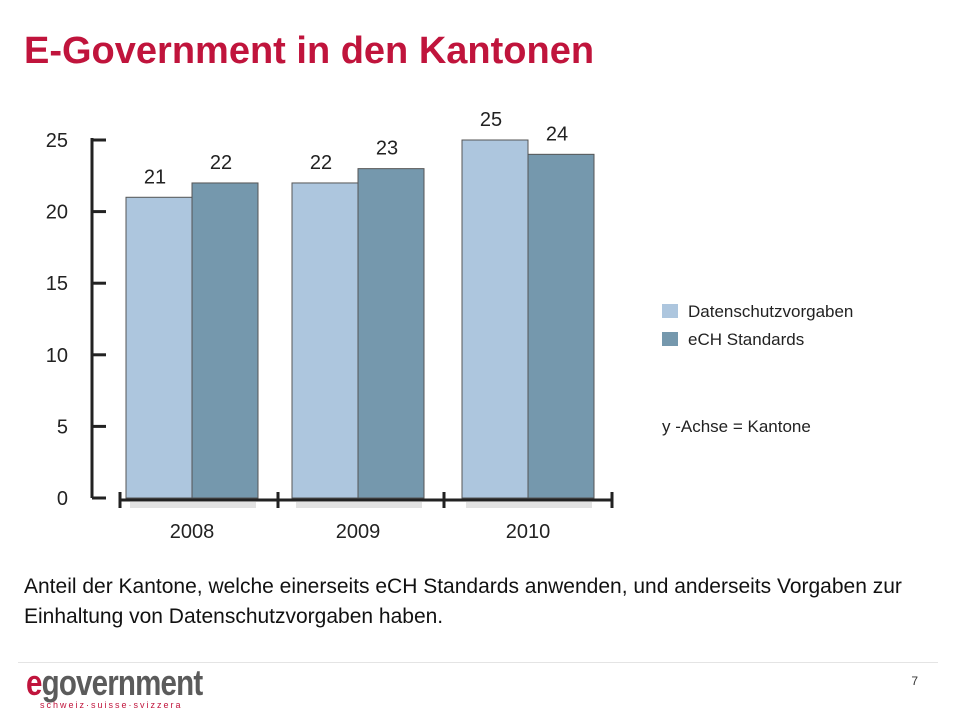 Image resolution: width=960 pixels, height=720 pixels. Describe the element at coordinates (358, 532) in the screenshot. I see `x-tick-label: 2009` at that location.